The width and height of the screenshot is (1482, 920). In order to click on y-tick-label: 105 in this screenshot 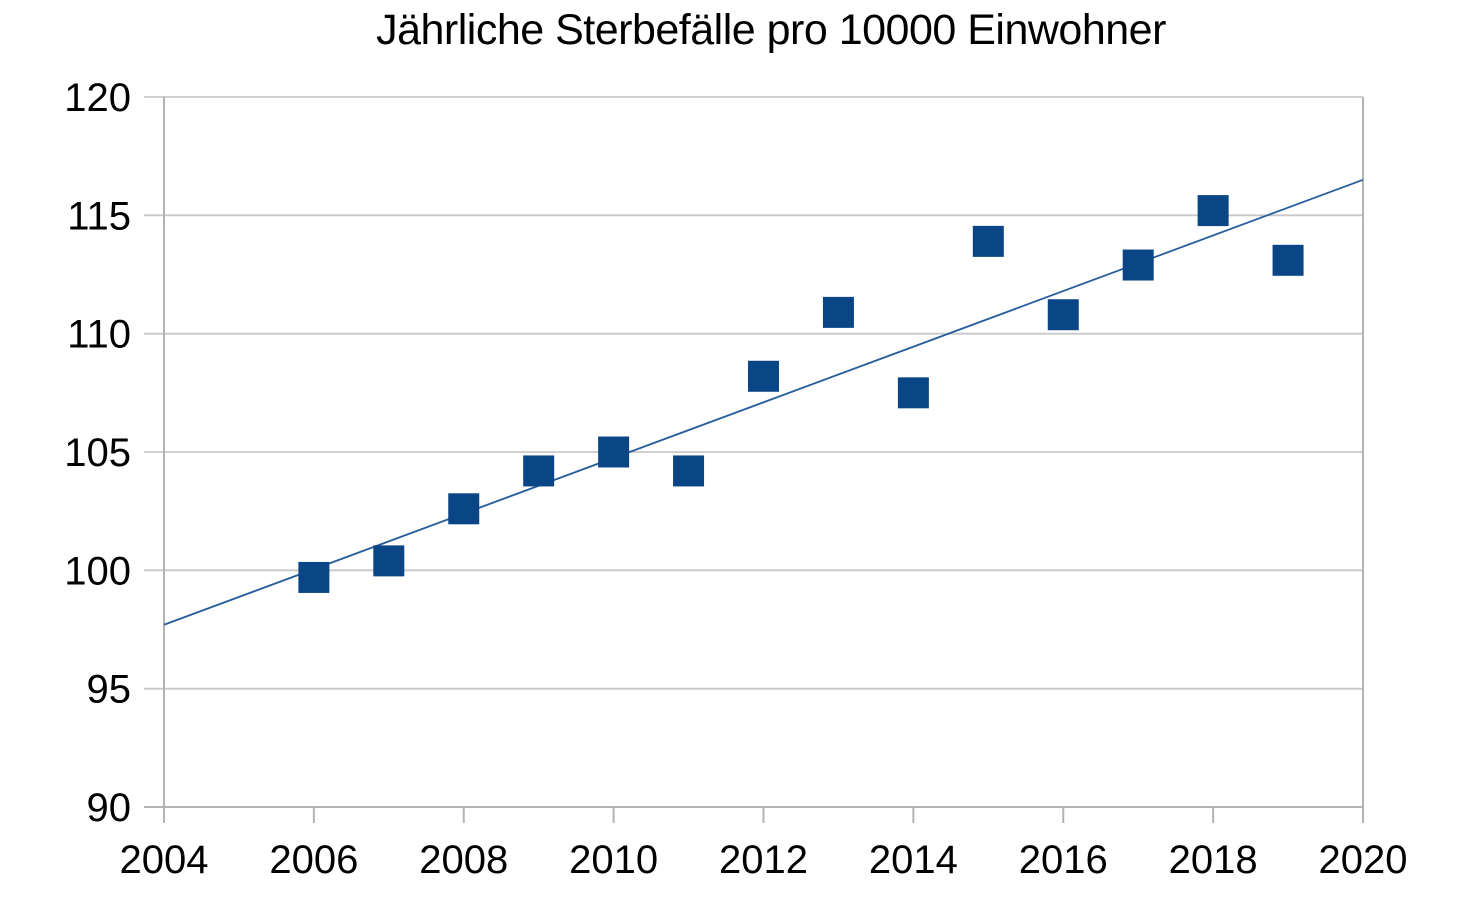, I will do `click(97, 453)`.